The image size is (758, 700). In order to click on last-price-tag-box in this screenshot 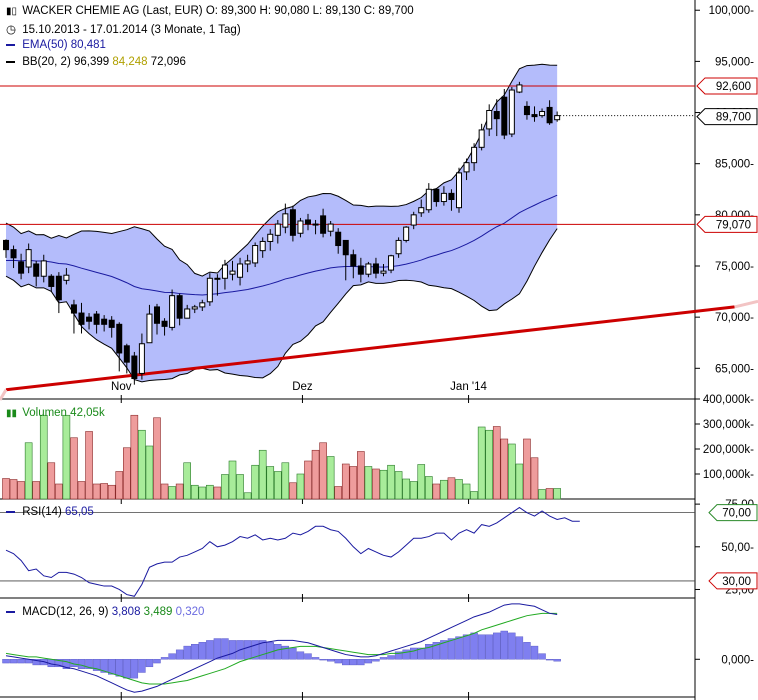, I will do `click(727, 117)`.